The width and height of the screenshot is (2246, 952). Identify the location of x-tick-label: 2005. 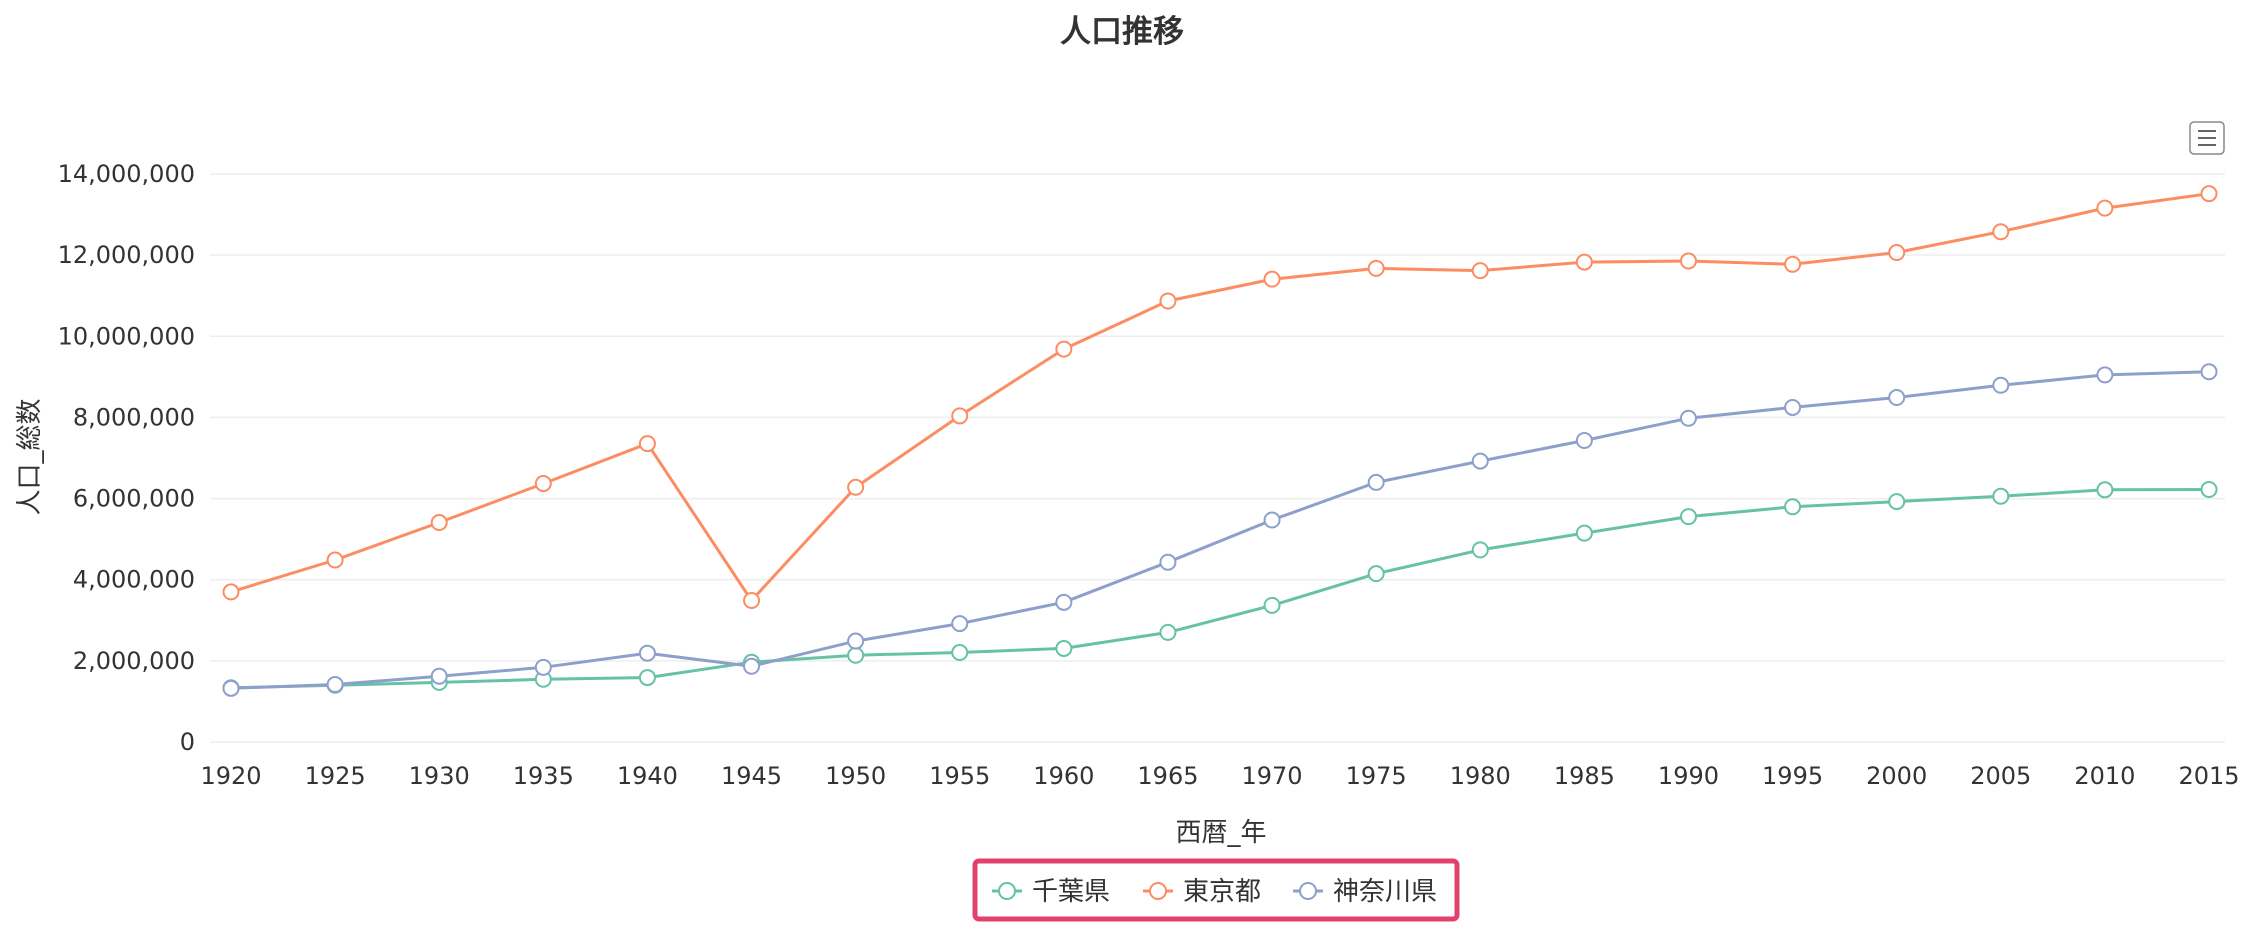
(2000, 776).